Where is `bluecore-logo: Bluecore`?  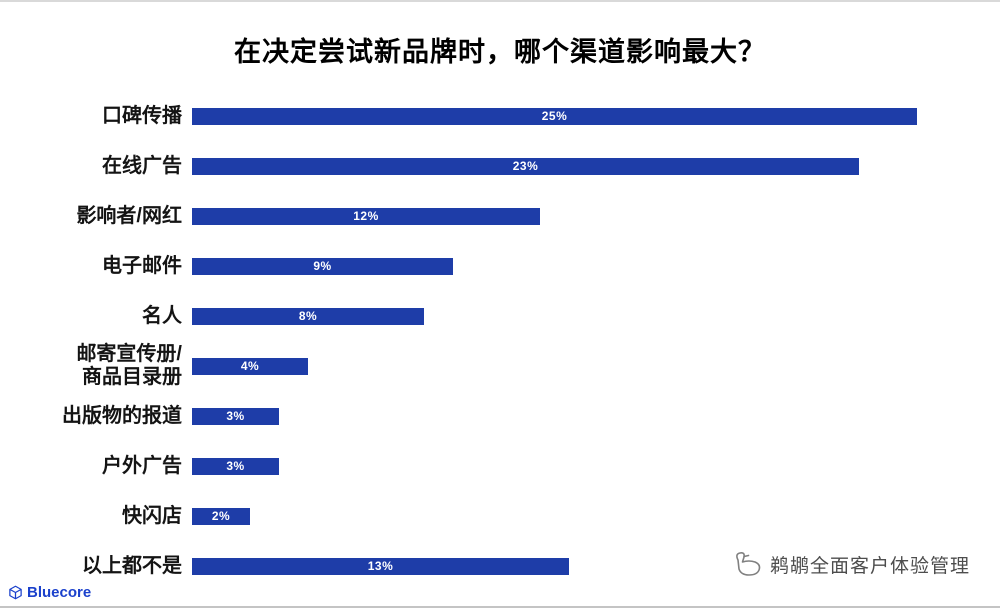 bluecore-logo: Bluecore is located at coordinates (49, 592).